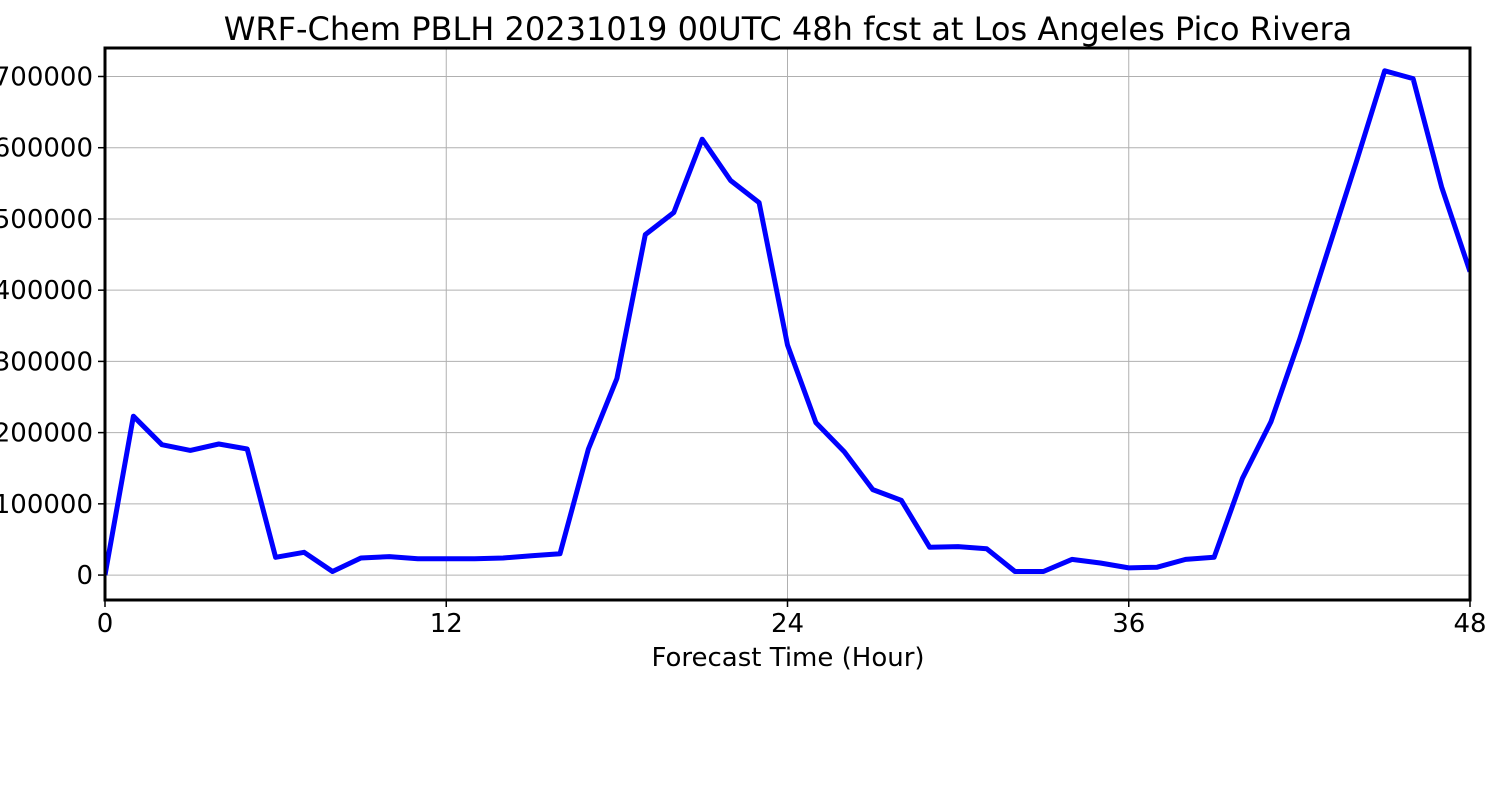 This screenshot has height=800, width=1500. What do you see at coordinates (46, 362) in the screenshot?
I see `y-tick-label: 300000` at bounding box center [46, 362].